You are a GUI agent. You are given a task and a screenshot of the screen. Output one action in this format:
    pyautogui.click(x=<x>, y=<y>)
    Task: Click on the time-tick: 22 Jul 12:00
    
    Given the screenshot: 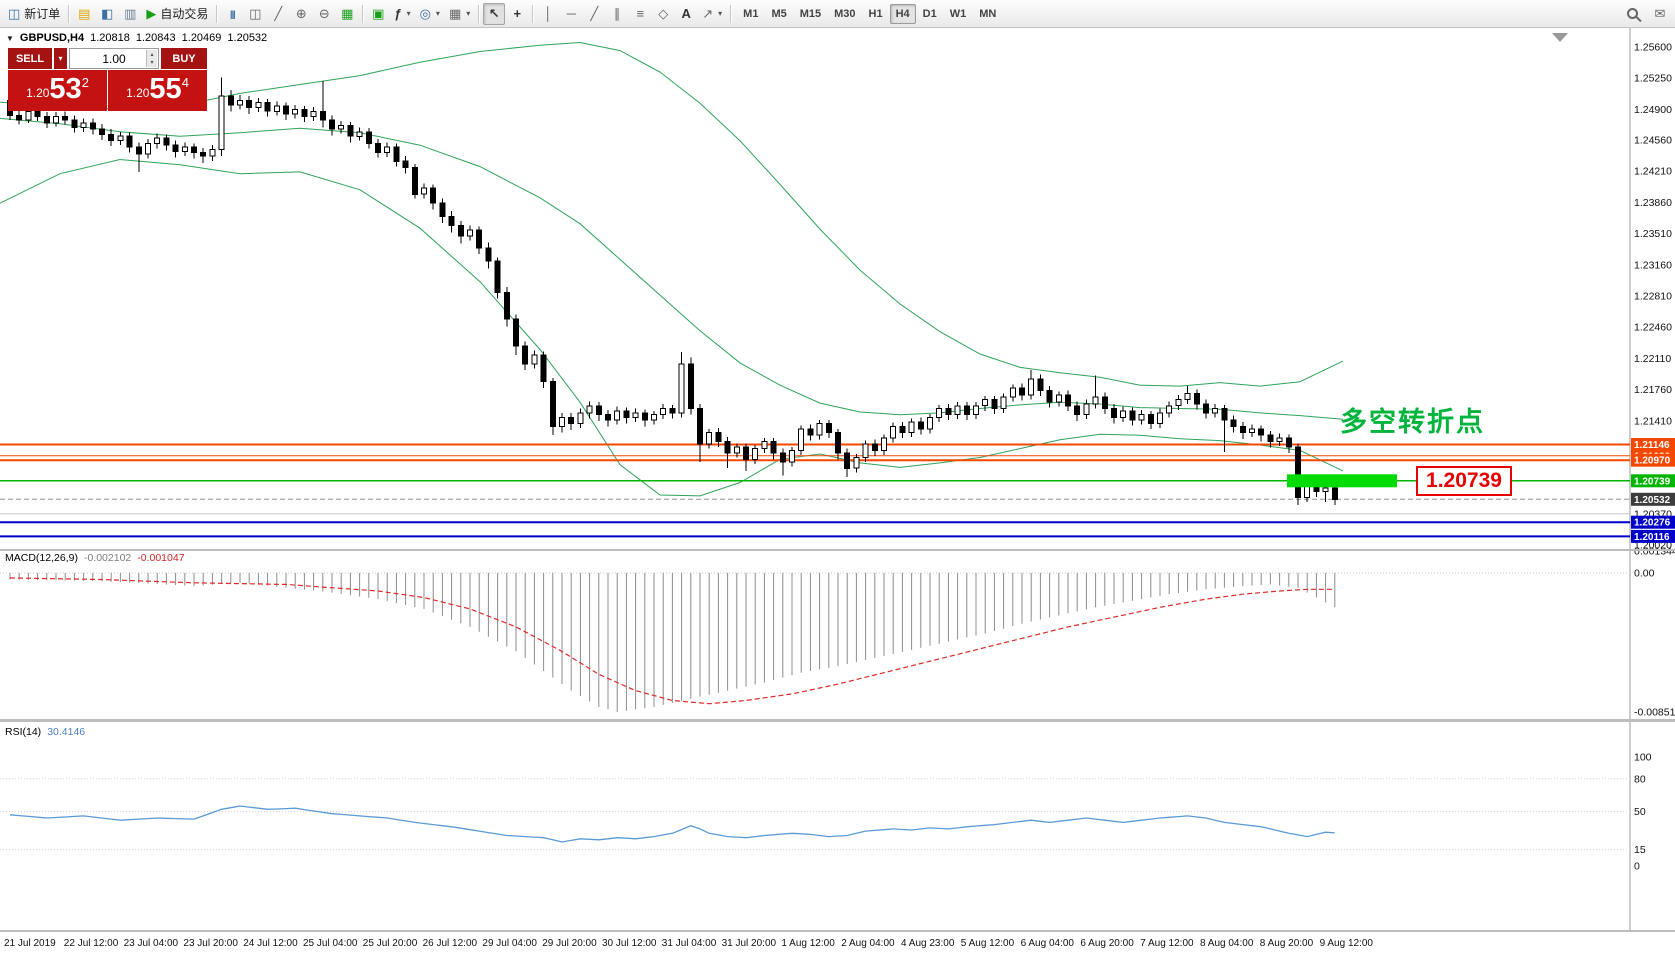 What is the action you would take?
    pyautogui.click(x=91, y=943)
    